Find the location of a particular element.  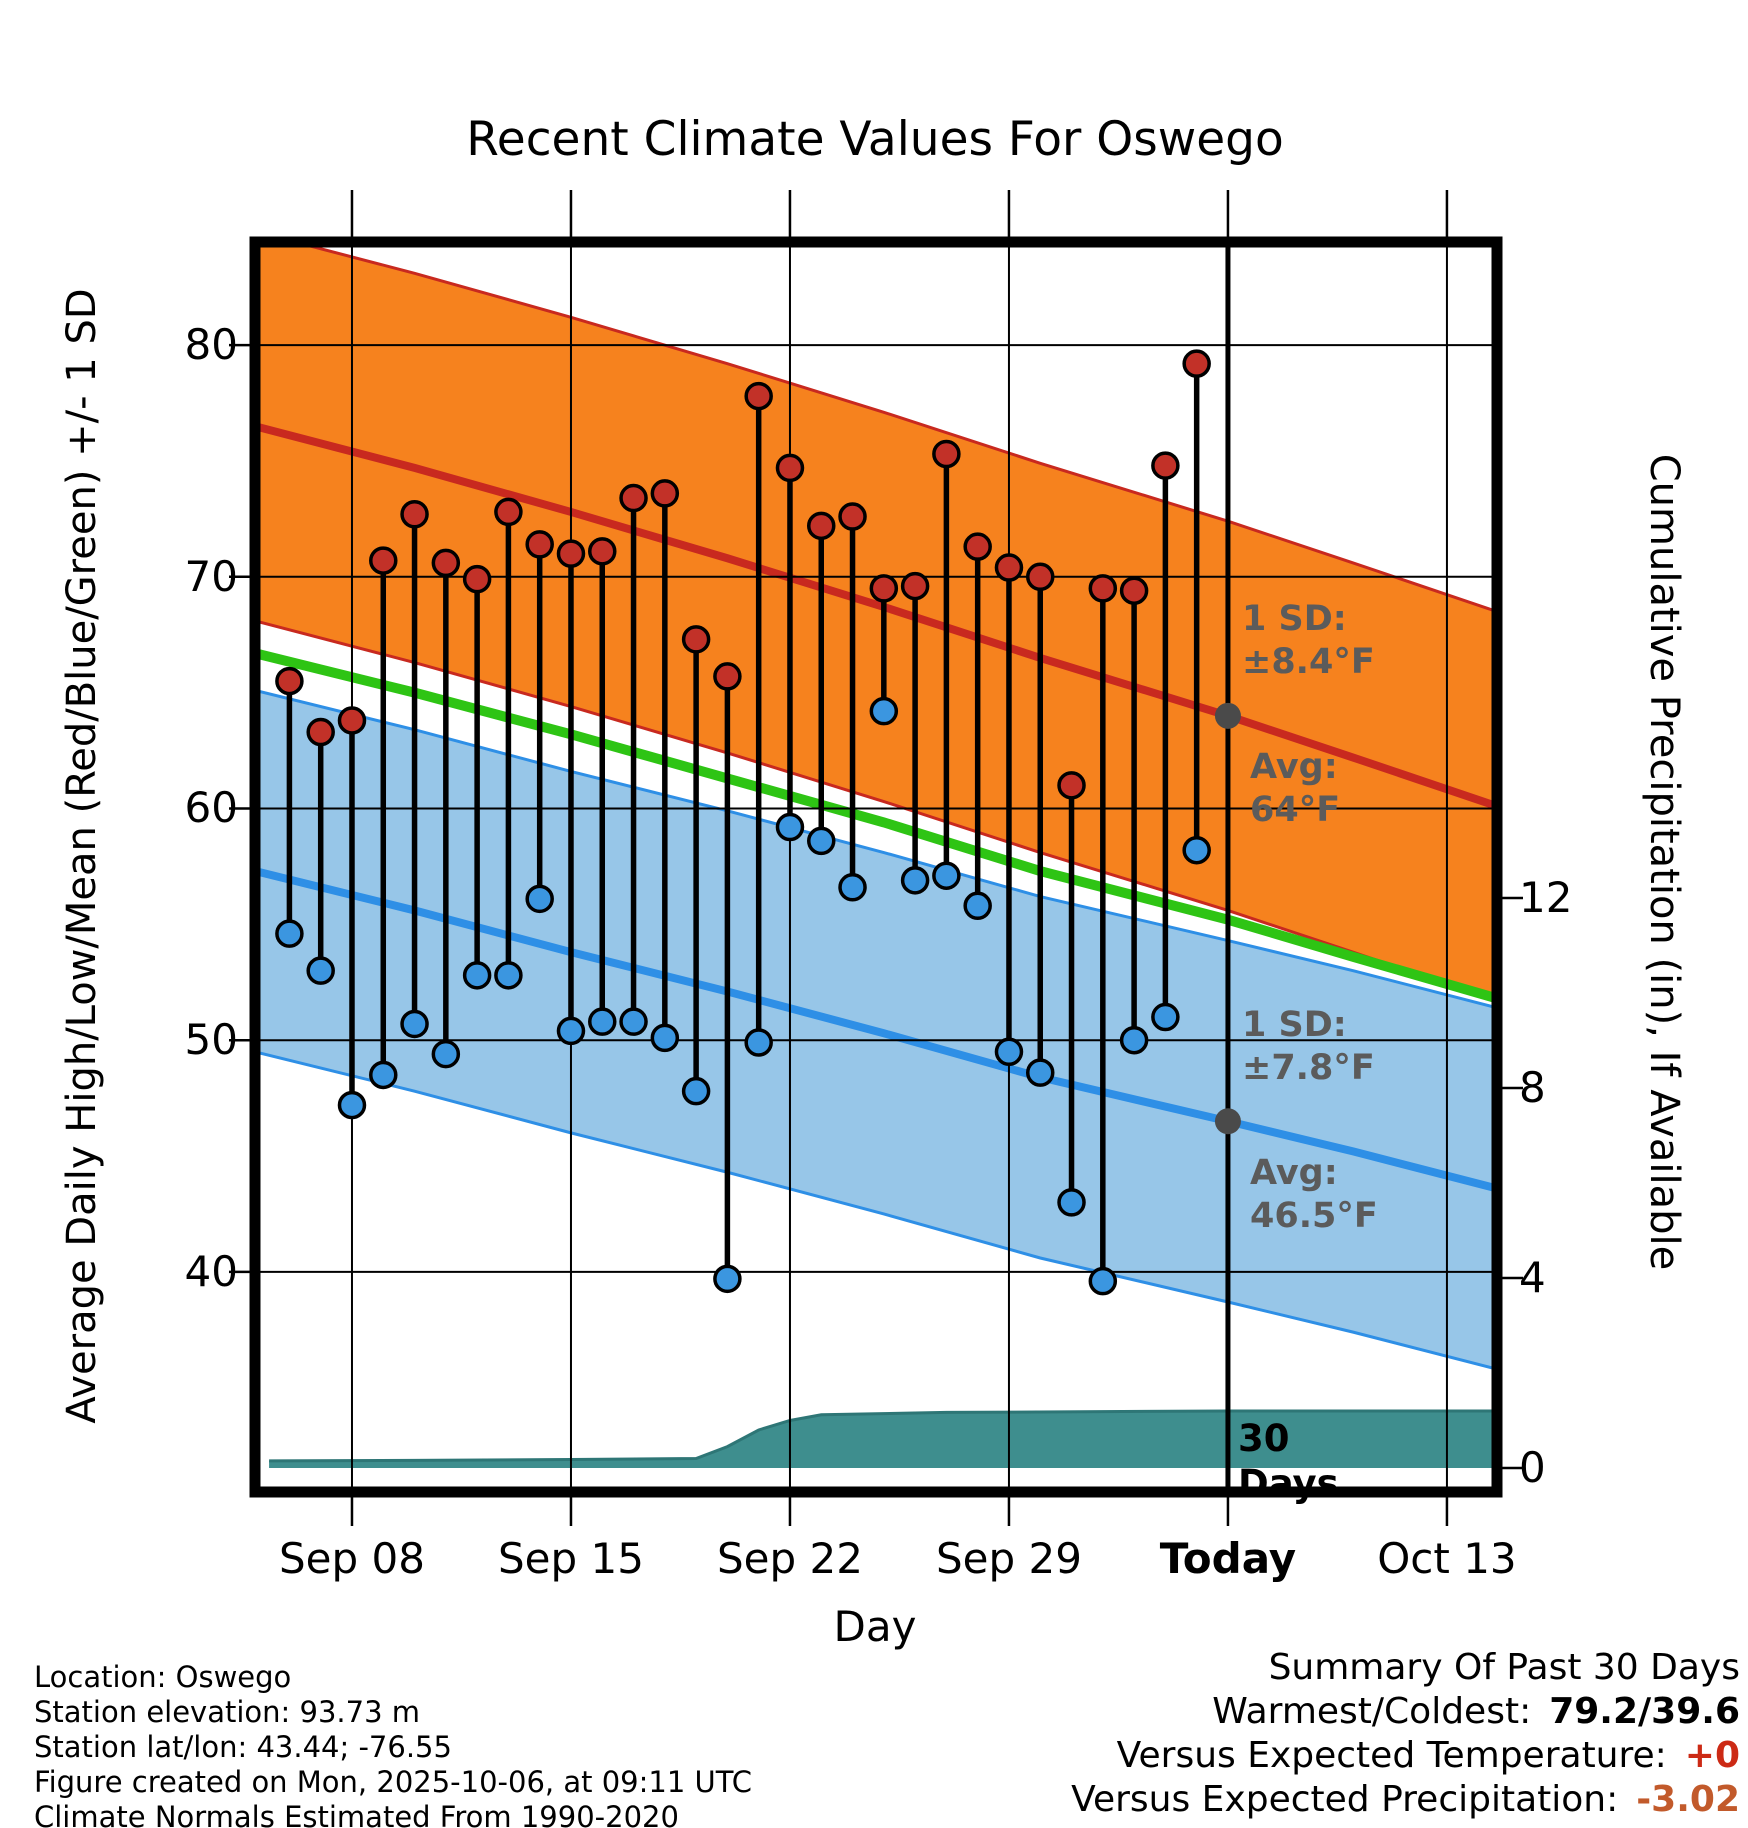

x-axis-label: Day is located at coordinates (875, 1626).